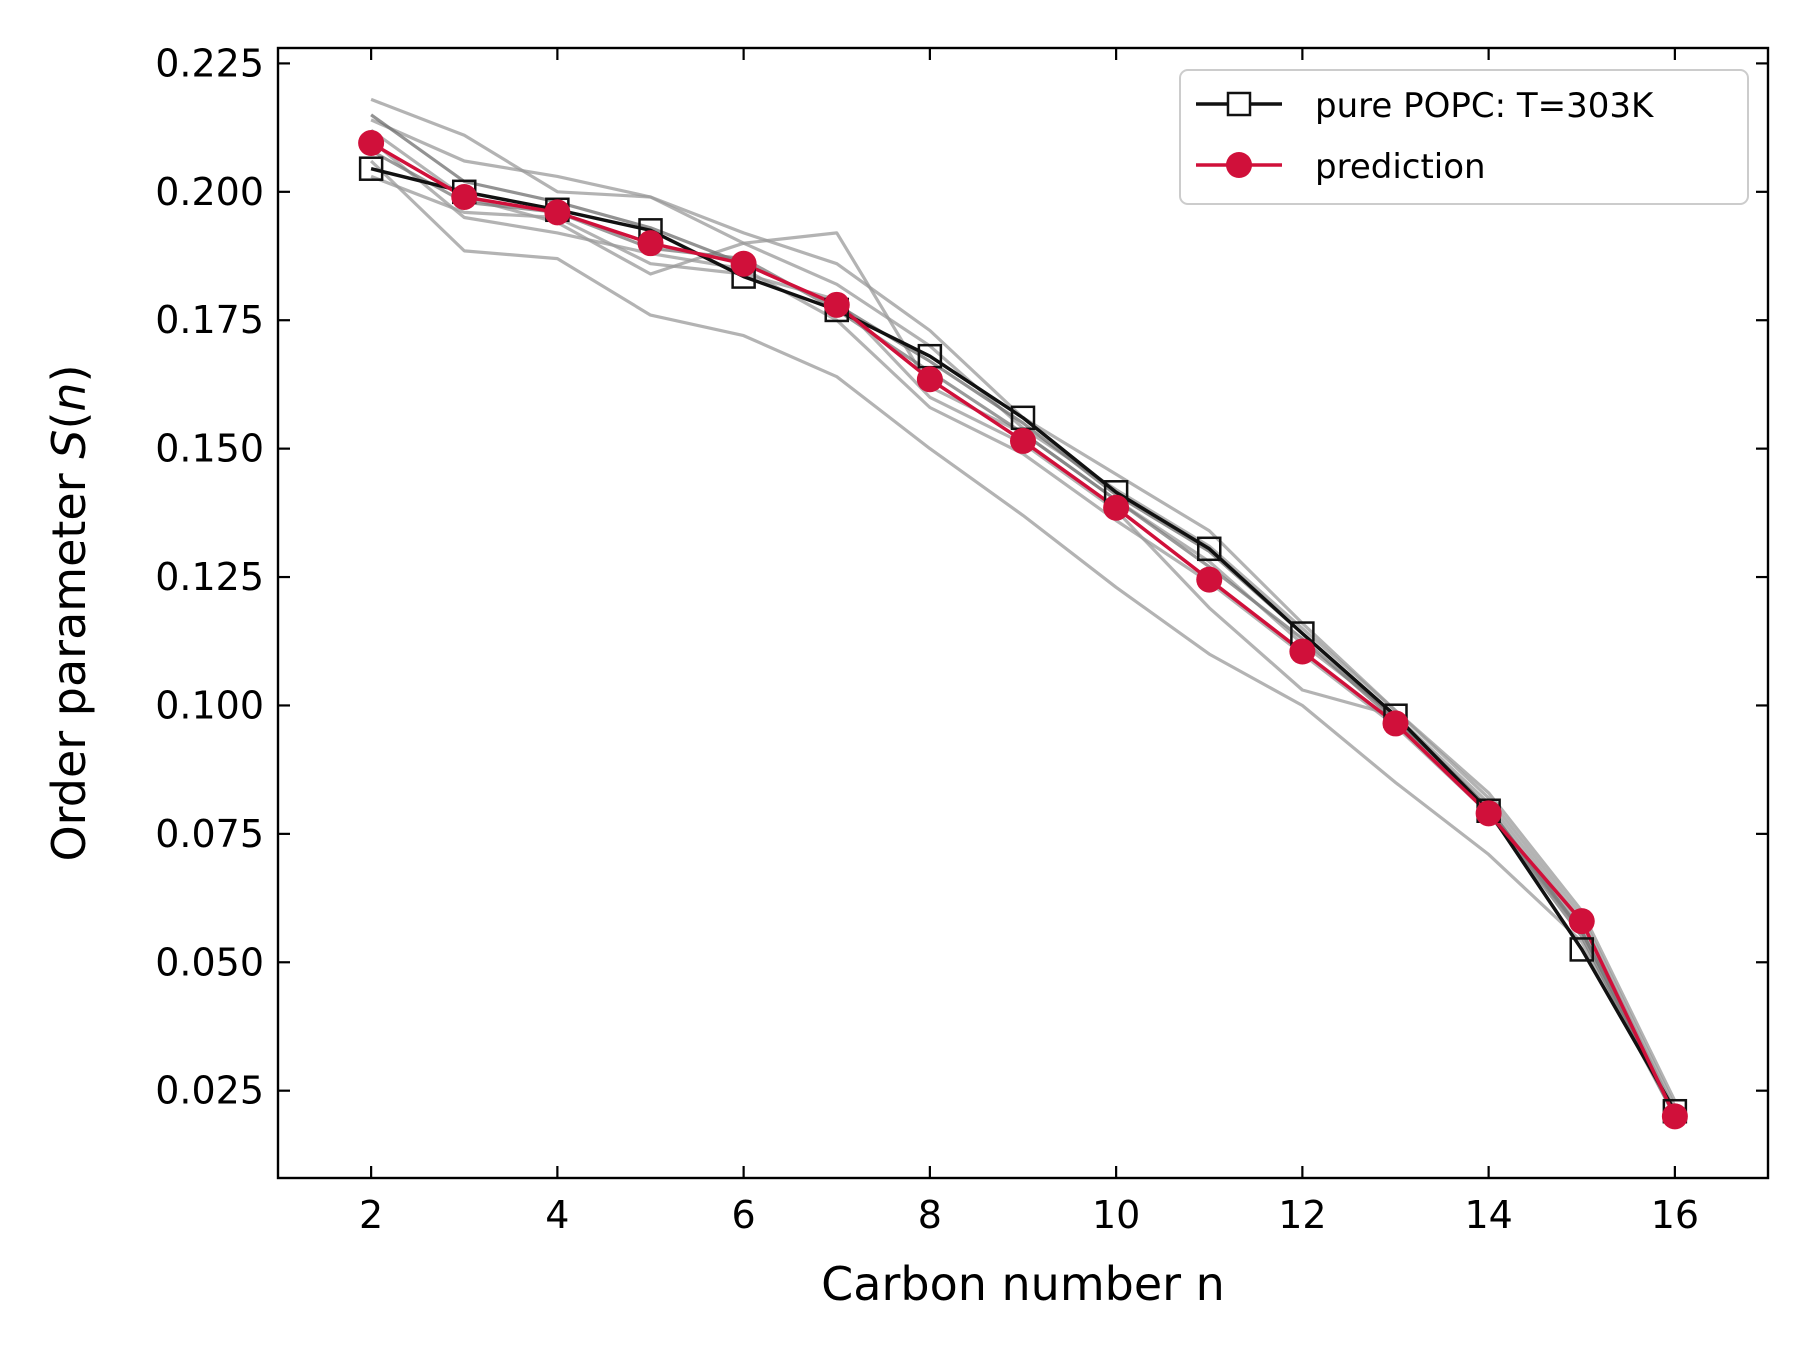  What do you see at coordinates (1675, 1215) in the screenshot?
I see `x-tick-label: 16` at bounding box center [1675, 1215].